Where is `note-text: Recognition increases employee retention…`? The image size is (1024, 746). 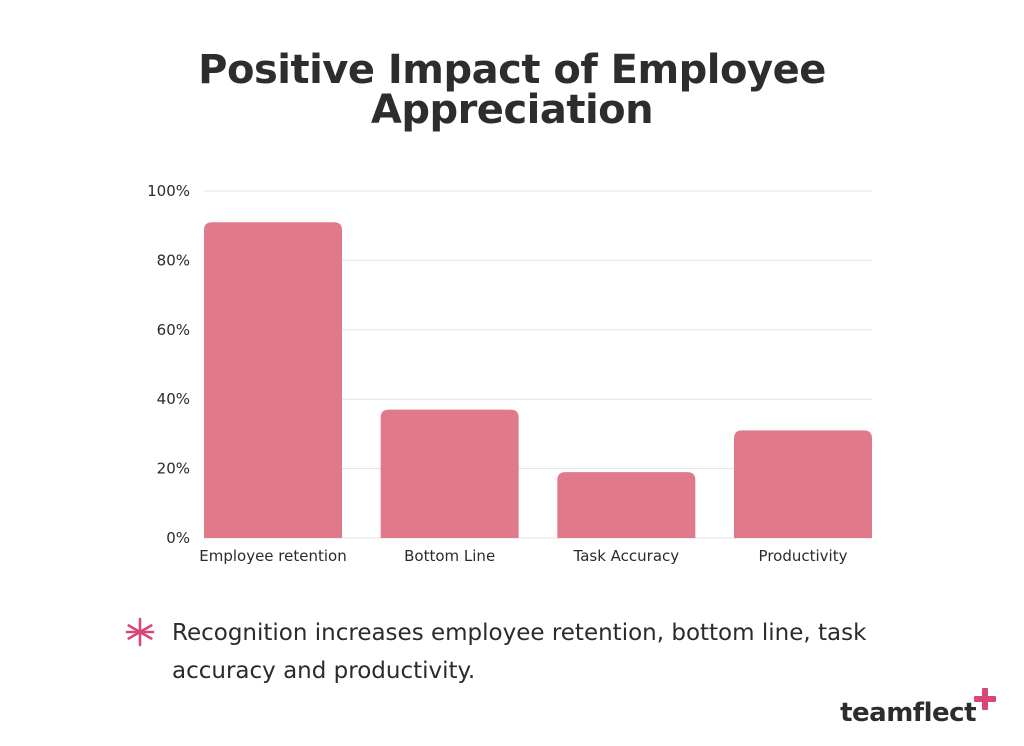 note-text: Recognition increases employee retention… is located at coordinates (519, 652).